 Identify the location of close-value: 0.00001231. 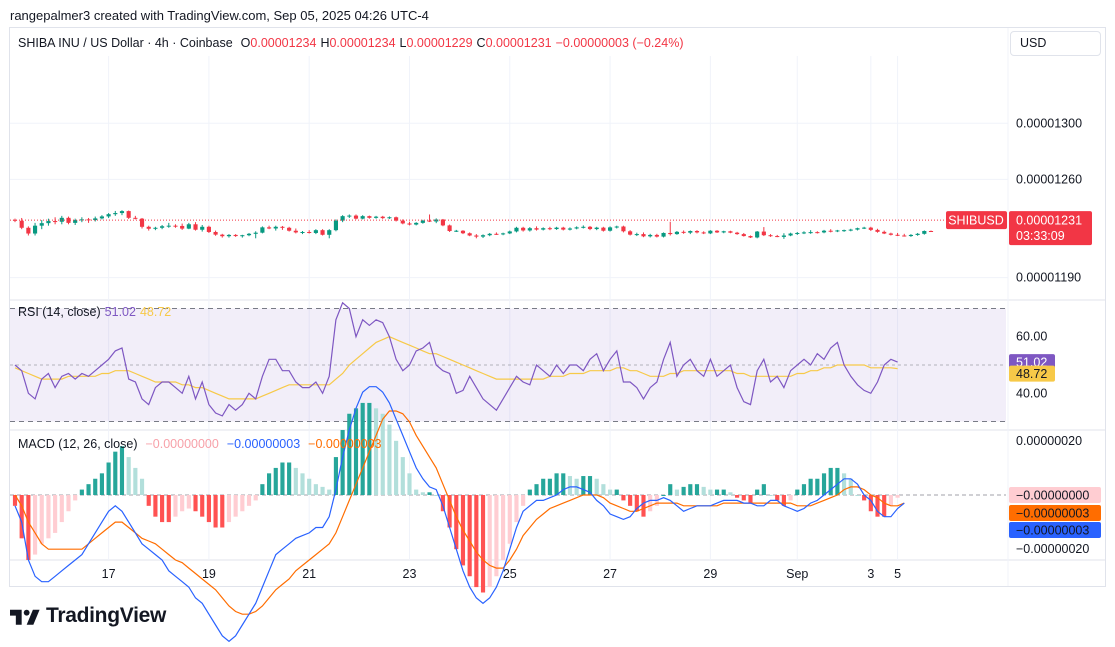
(518, 43).